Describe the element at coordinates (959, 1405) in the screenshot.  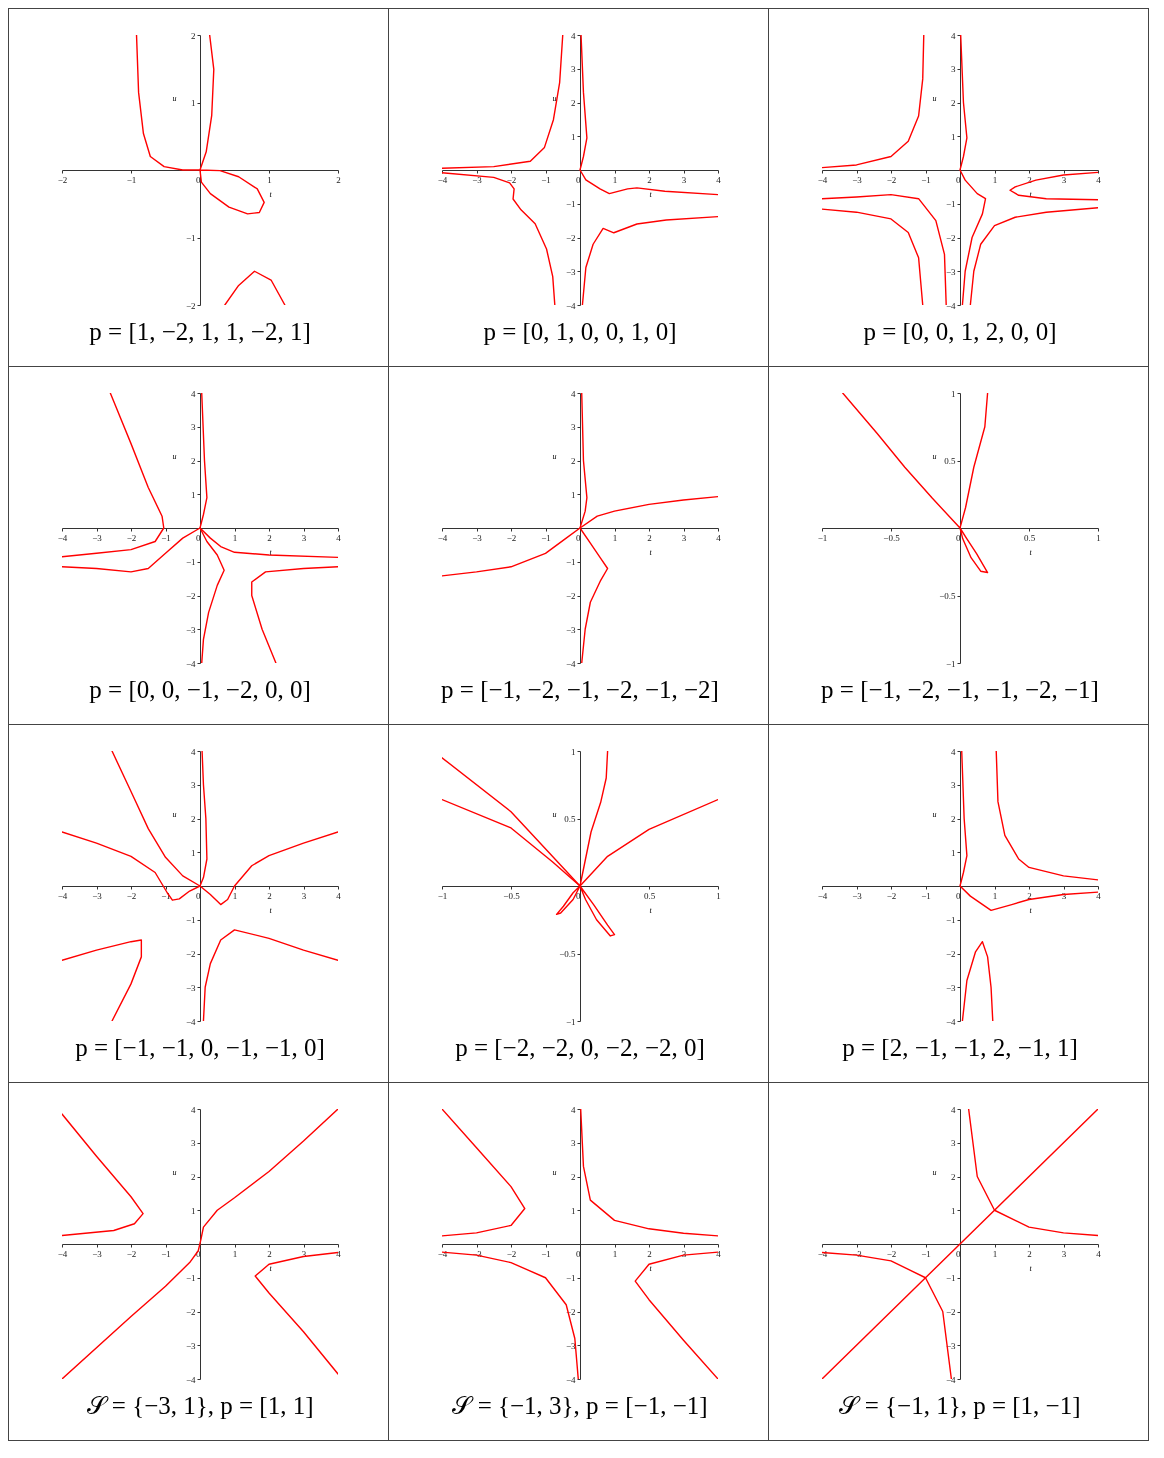
I see `text: 𝒮 = {−1, 1}, p = [1, −1]` at that location.